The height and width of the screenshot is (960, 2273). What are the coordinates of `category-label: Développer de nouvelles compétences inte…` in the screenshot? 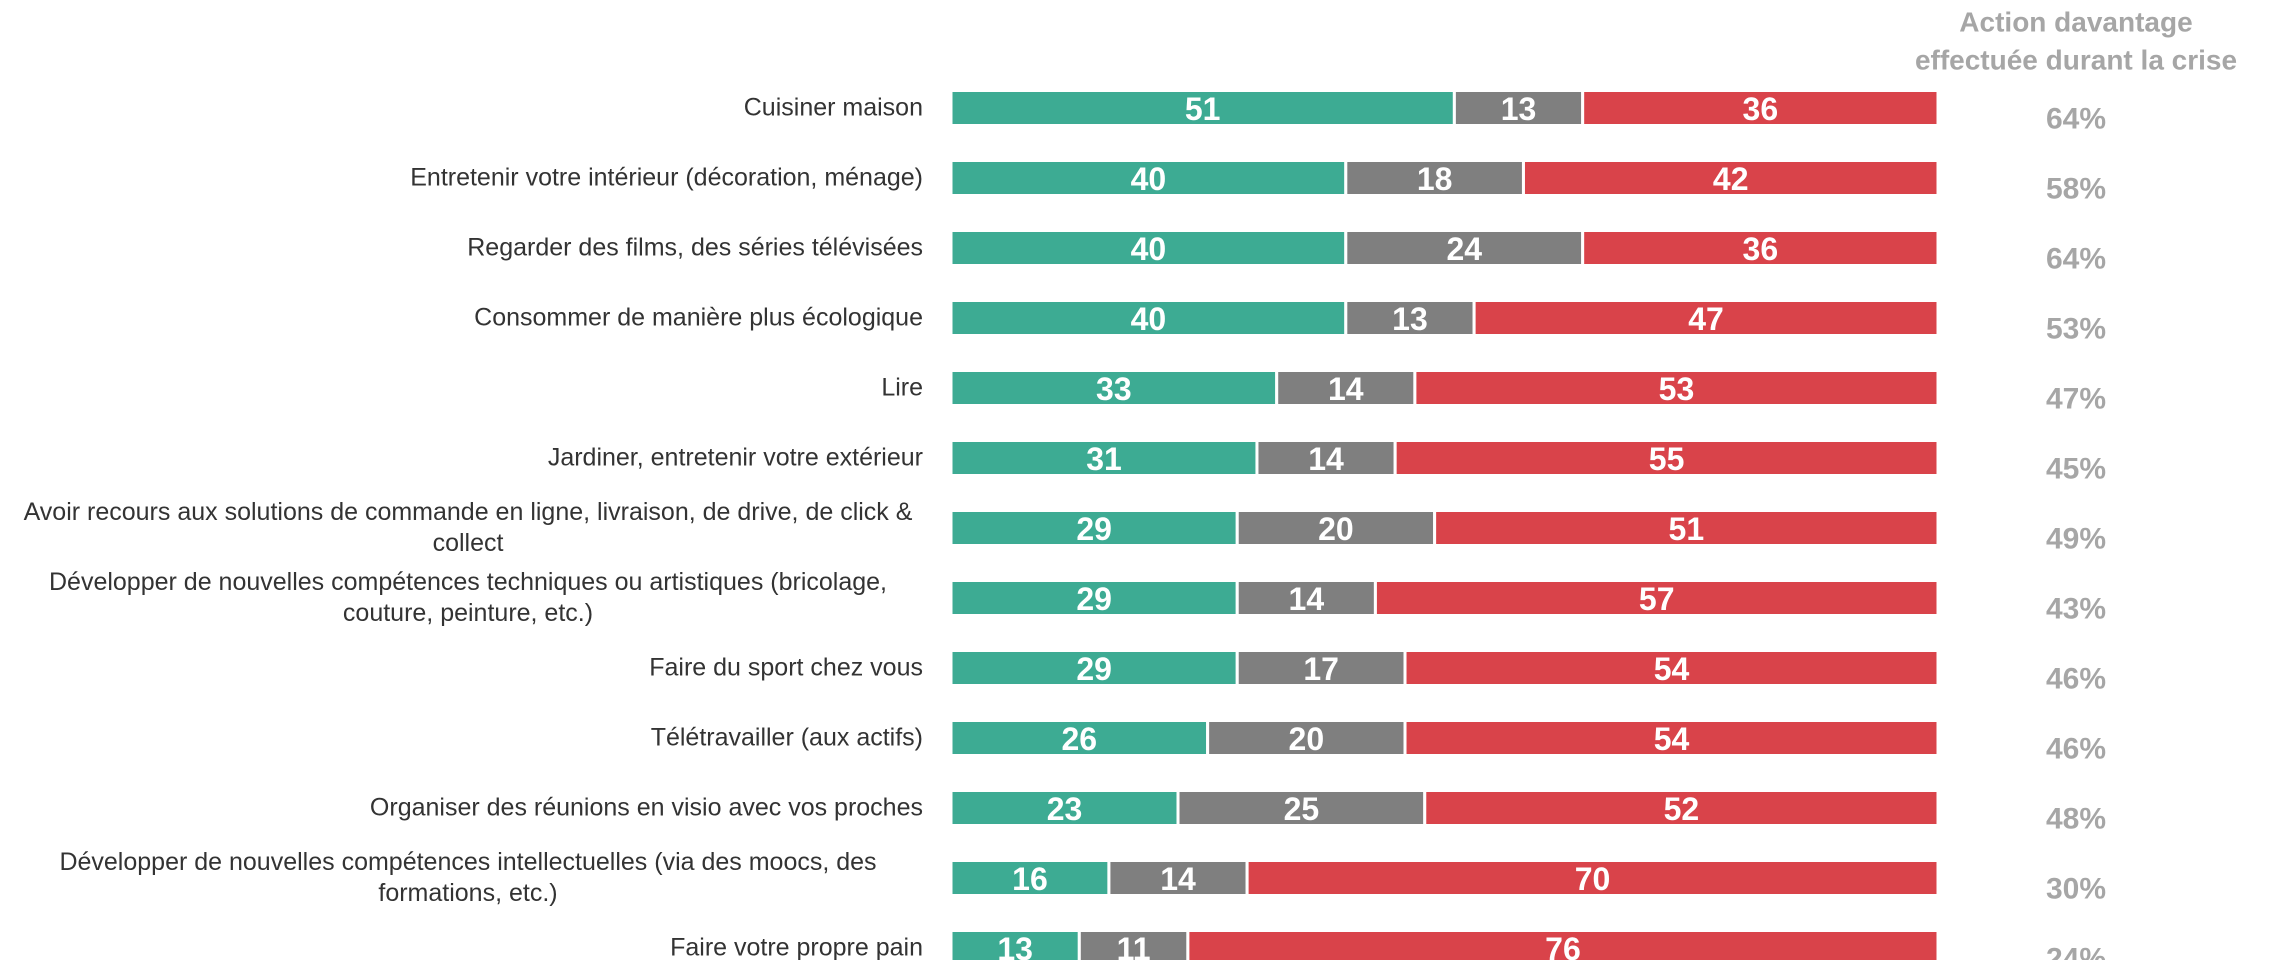 It's located at (468, 878).